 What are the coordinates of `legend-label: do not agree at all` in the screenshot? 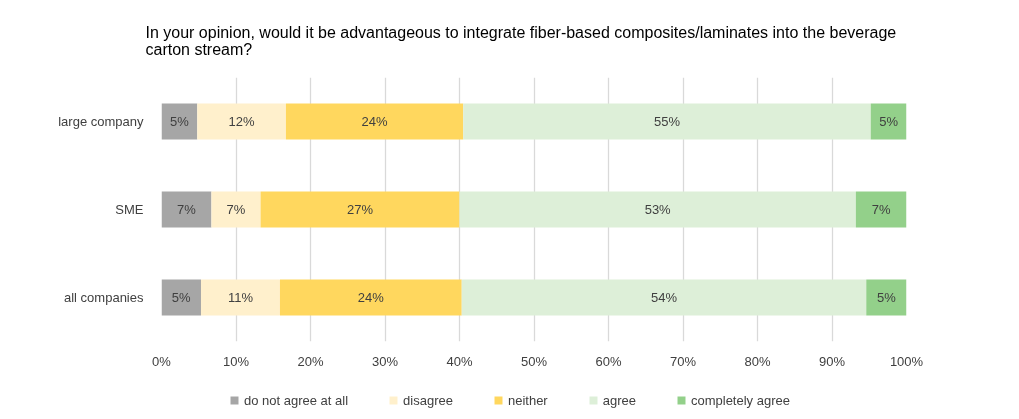 It's located at (296, 400).